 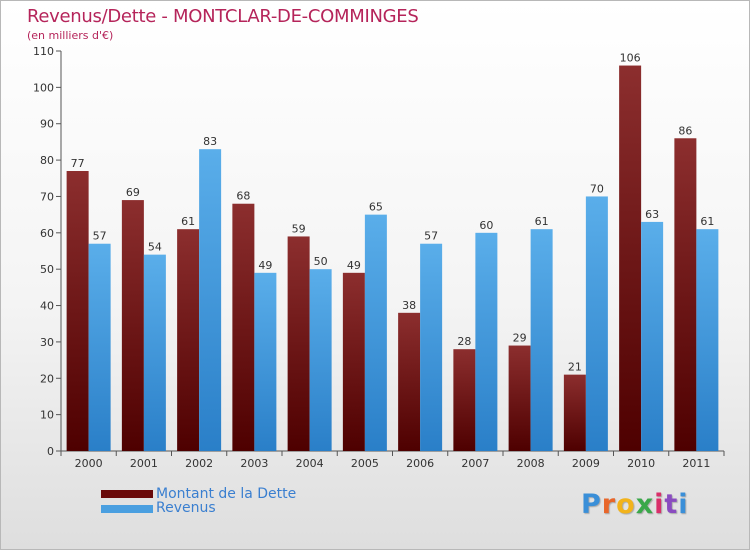 What do you see at coordinates (47, 342) in the screenshot?
I see `y-tick-label: 30` at bounding box center [47, 342].